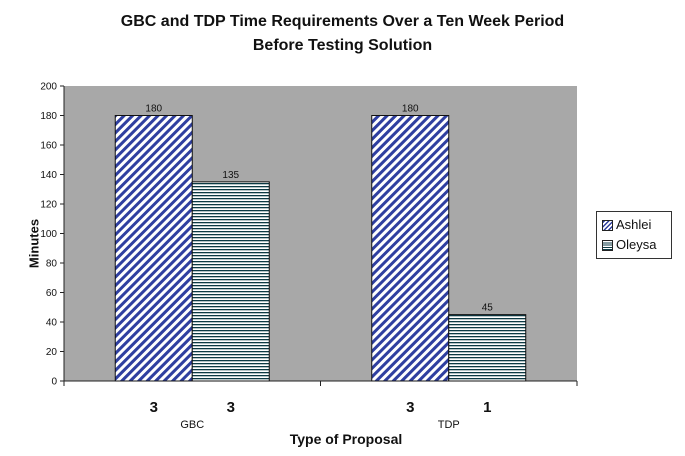  What do you see at coordinates (488, 308) in the screenshot?
I see `bar-data-label: 45` at bounding box center [488, 308].